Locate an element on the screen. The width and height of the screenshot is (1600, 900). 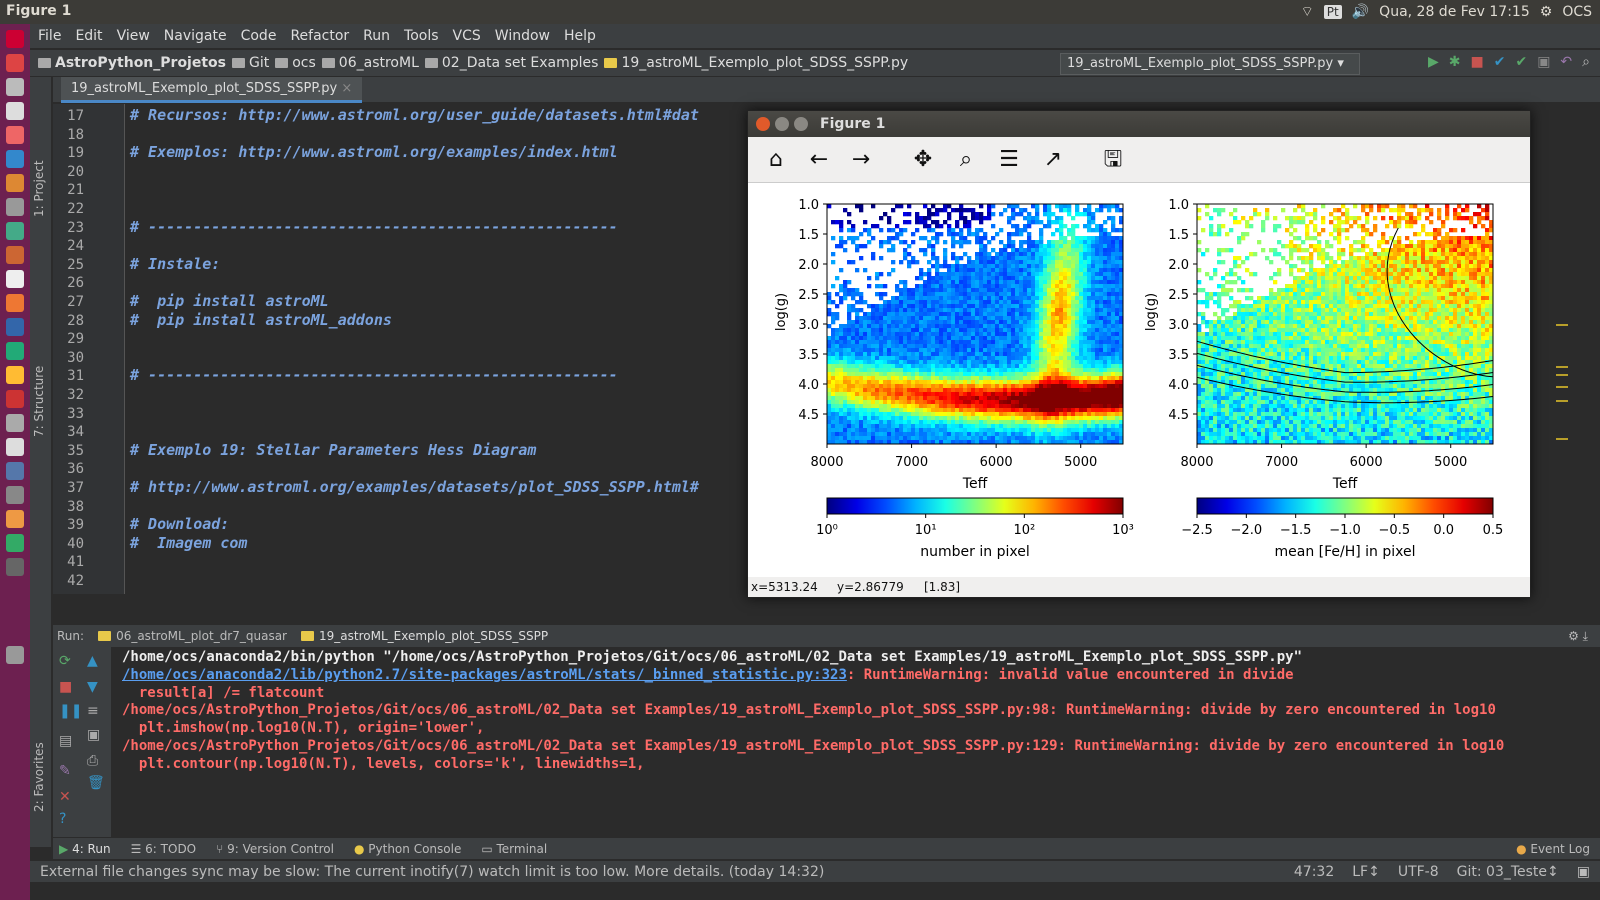
menu-run: Run is located at coordinates (377, 36).